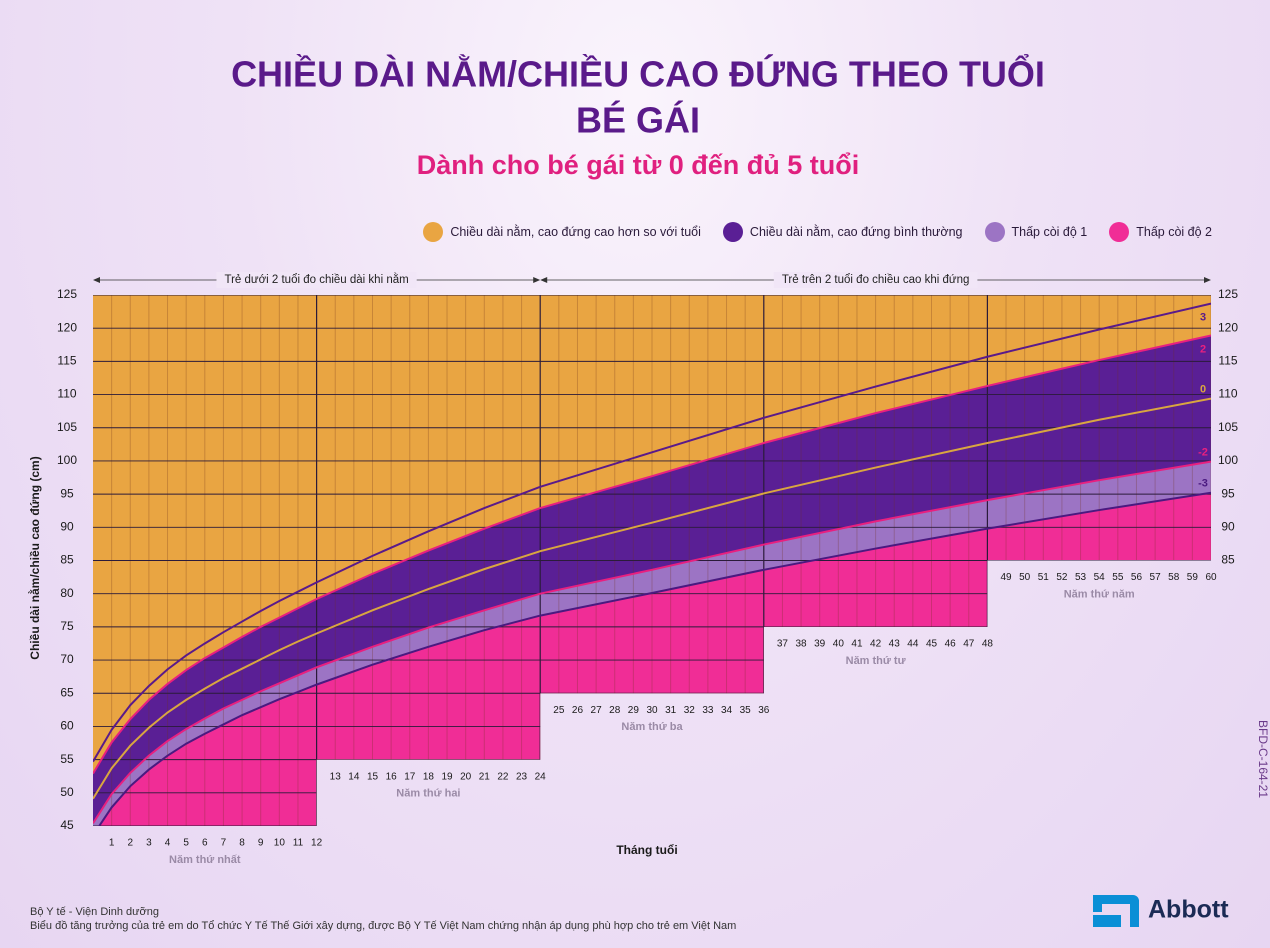 The height and width of the screenshot is (948, 1270). Describe the element at coordinates (1203, 349) in the screenshot. I see `series-label: 2` at that location.